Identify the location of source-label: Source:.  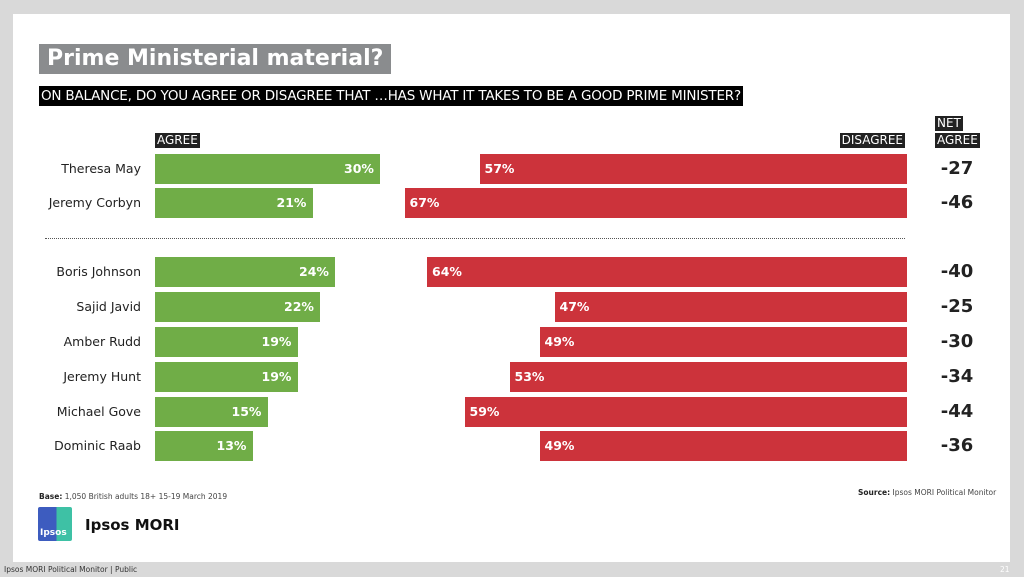
(874, 492).